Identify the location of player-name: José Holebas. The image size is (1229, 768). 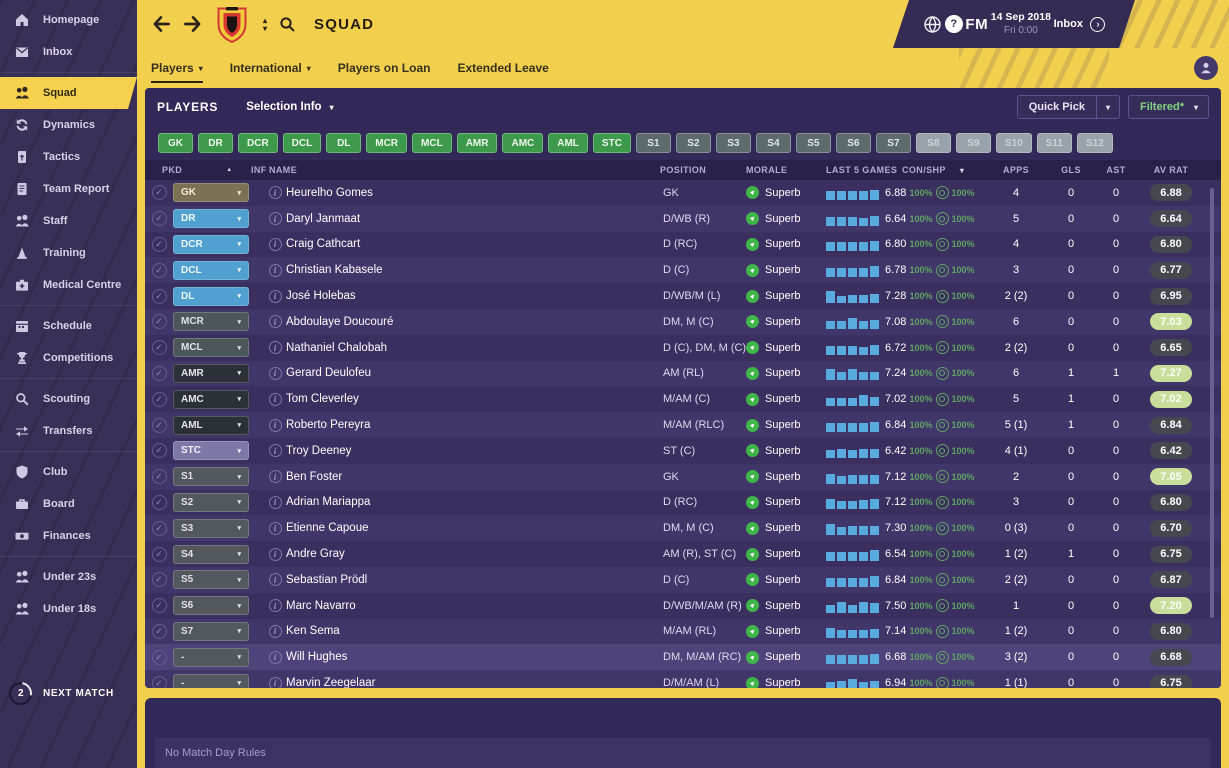
(321, 296).